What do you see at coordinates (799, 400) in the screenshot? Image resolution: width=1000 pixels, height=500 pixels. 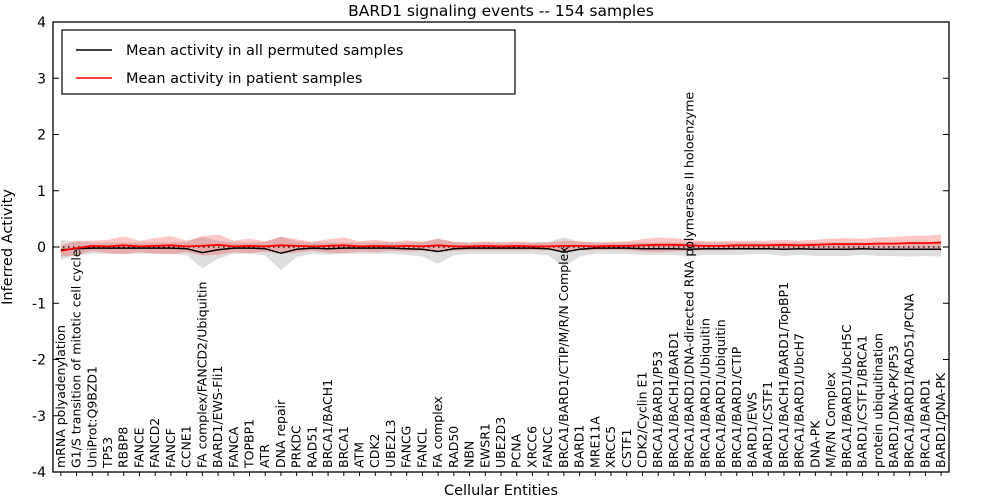 I see `x-tick-label: BRCA1/BARD1/UbcH7` at bounding box center [799, 400].